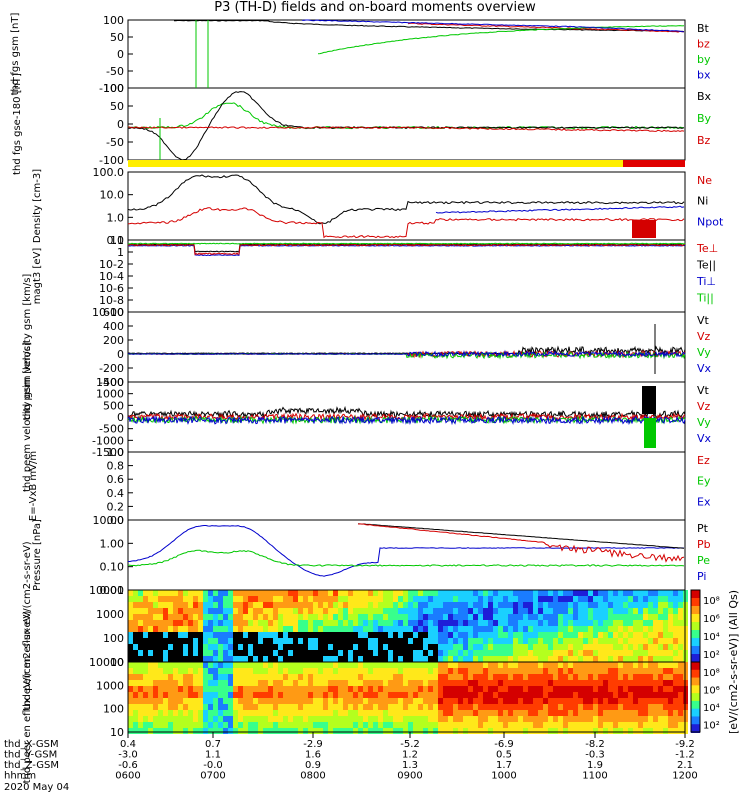  Describe the element at coordinates (313, 744) in the screenshot. I see `x-tick-label: -2.9` at that location.